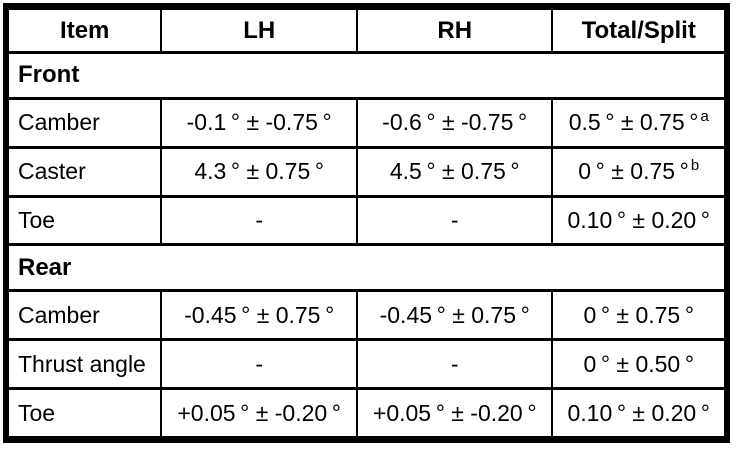 This screenshot has height=450, width=752. I want to click on cell-front-camber-total: 0.5 ° ± 0.75 ° a, so click(638, 122).